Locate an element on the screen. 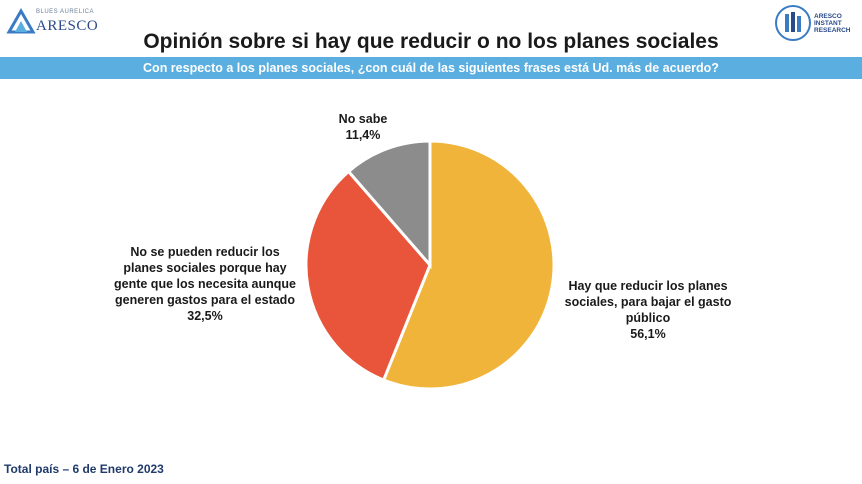 The width and height of the screenshot is (862, 484). pie-slice-no-reducir is located at coordinates (368, 275).